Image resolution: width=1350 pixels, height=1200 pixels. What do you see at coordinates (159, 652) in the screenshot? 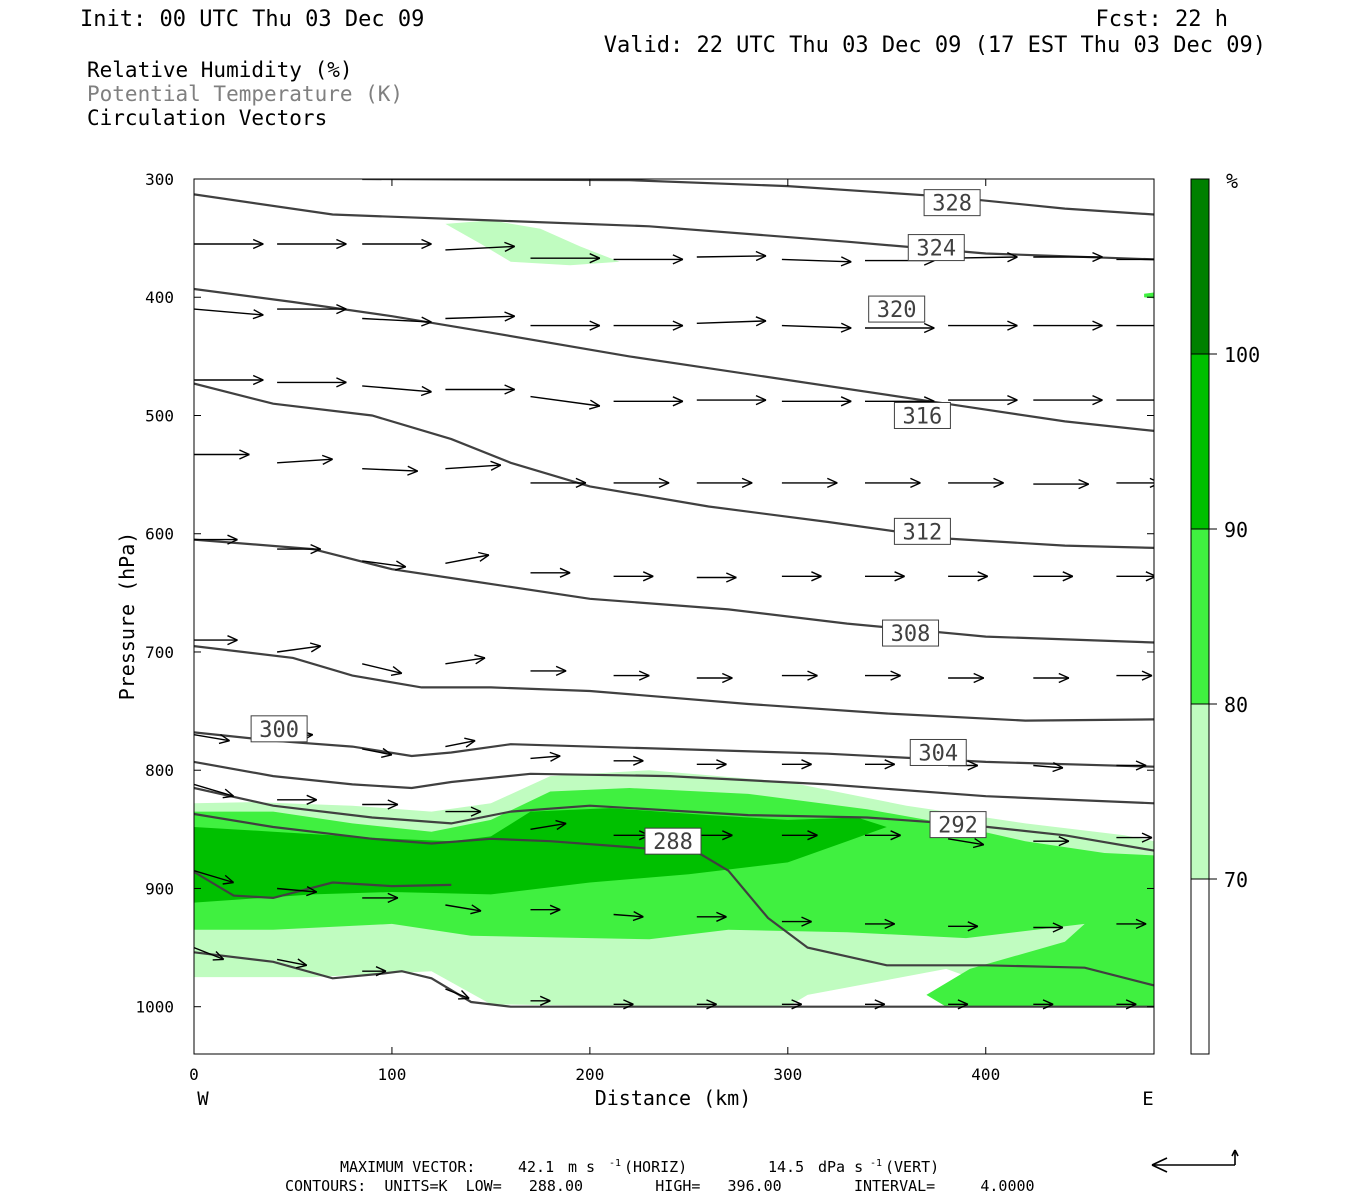
I see `y-tick-label-700: 700` at bounding box center [159, 652].